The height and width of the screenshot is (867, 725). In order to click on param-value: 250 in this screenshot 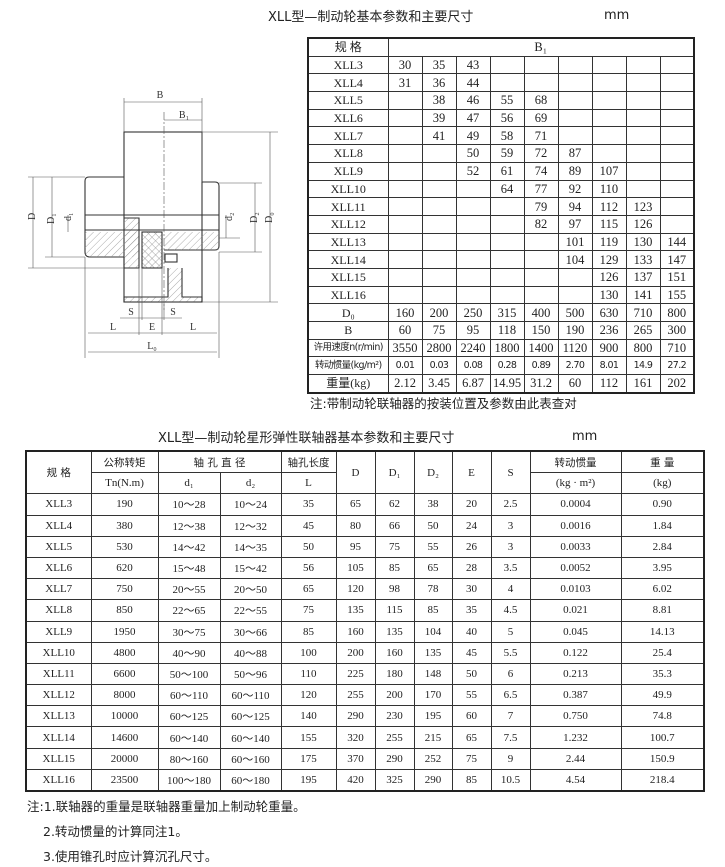, I will do `click(473, 312)`.